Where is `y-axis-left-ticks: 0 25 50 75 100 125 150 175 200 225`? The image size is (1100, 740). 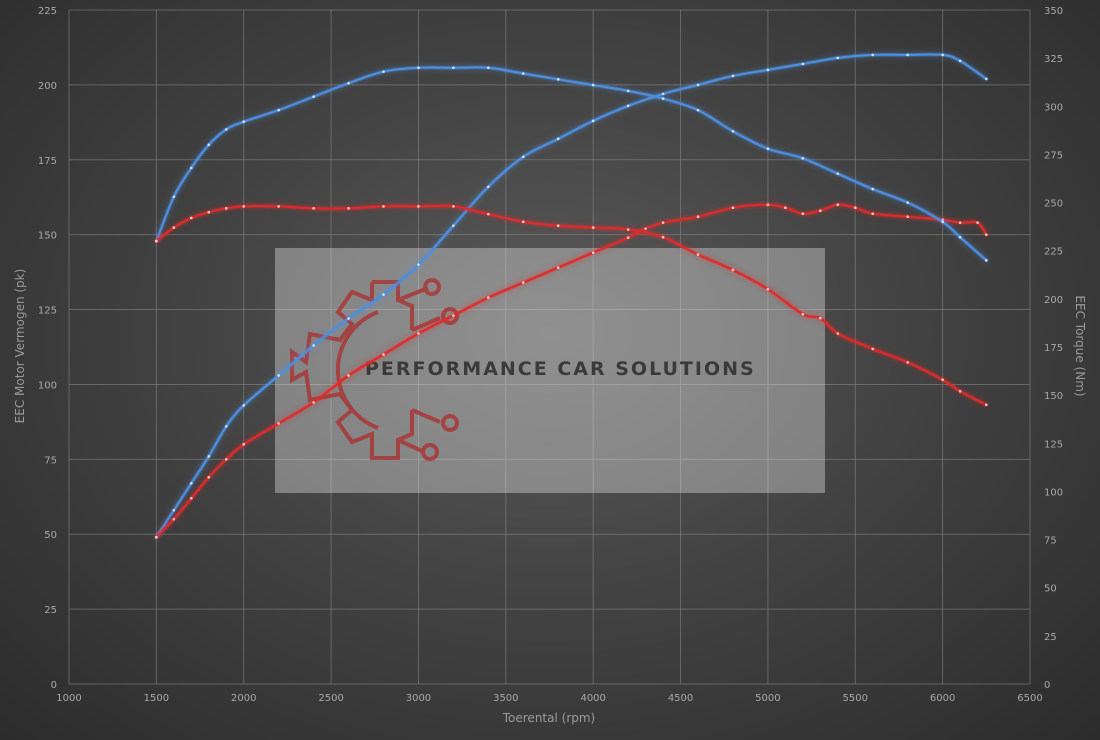 y-axis-left-ticks: 0 25 50 75 100 125 150 175 200 225 is located at coordinates (47, 348).